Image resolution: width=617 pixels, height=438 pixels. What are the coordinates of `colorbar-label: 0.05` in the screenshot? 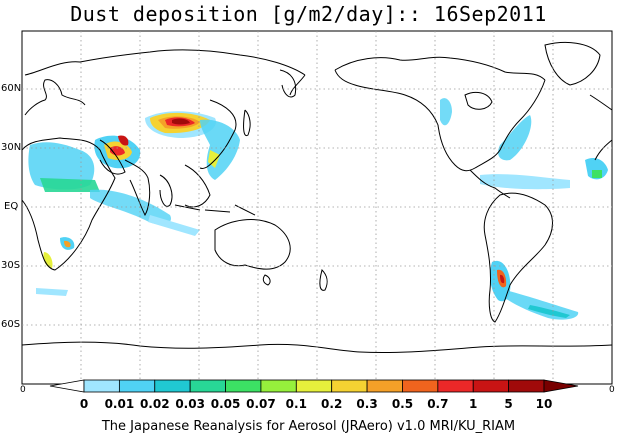 It's located at (225, 404).